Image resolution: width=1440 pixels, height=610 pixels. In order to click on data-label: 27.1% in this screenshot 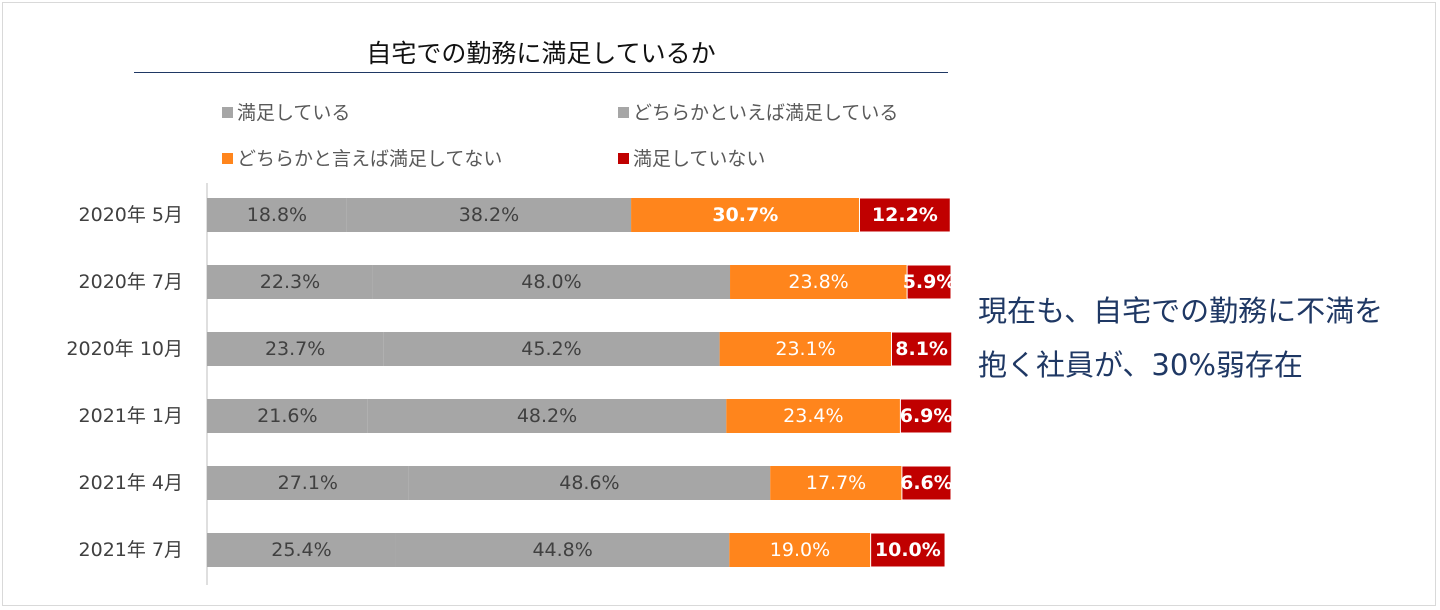, I will do `click(308, 483)`.